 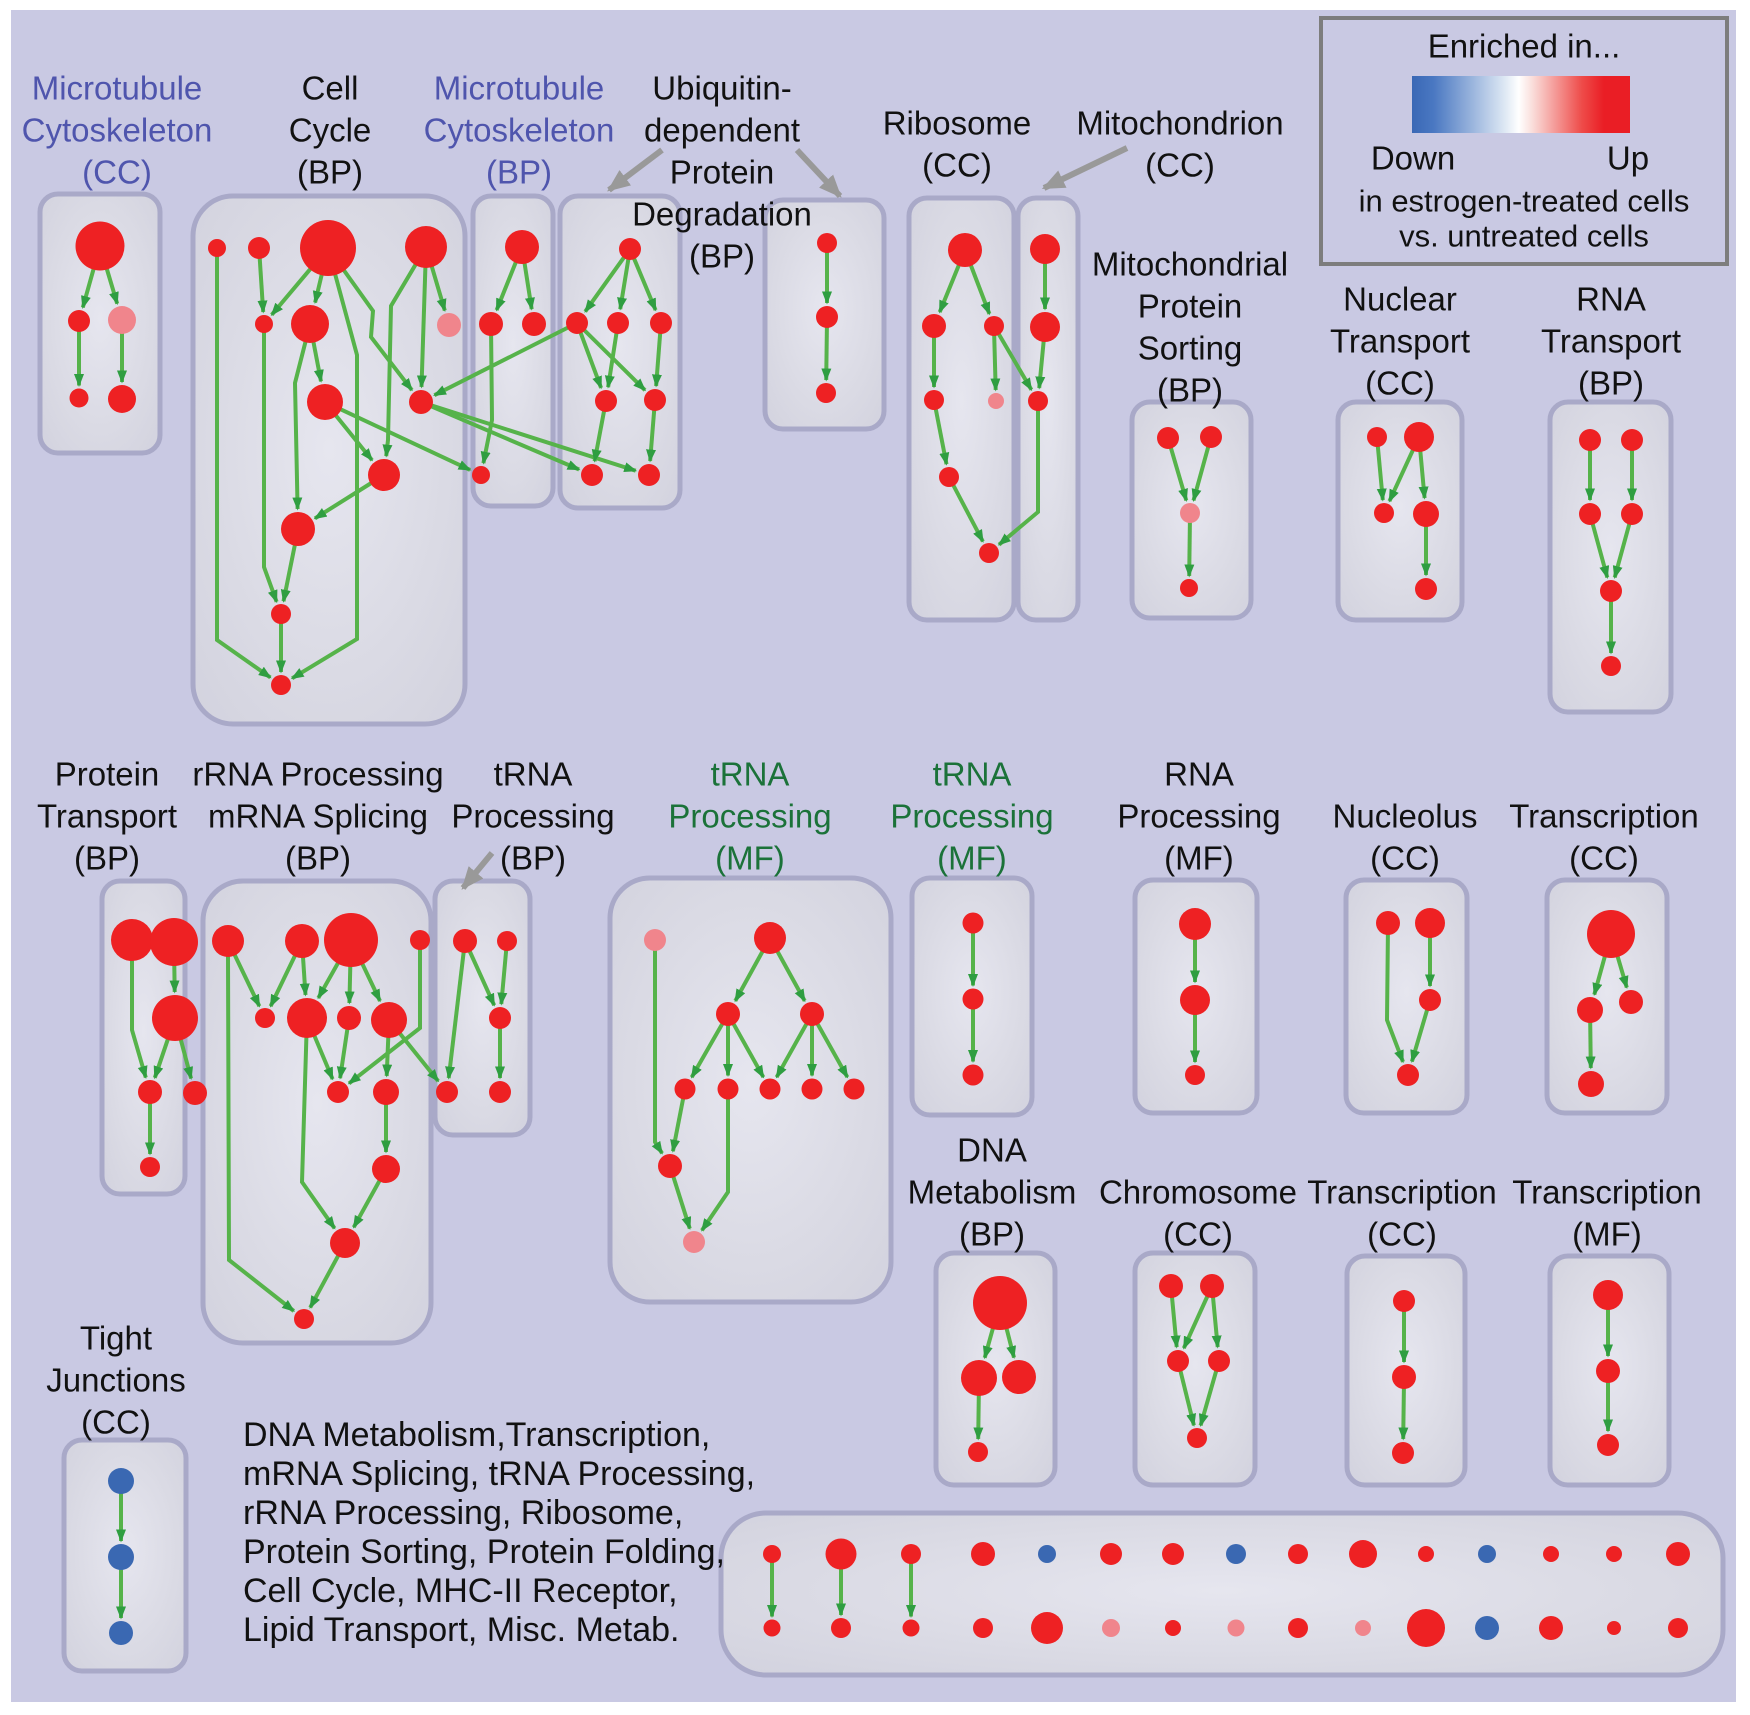 I want to click on svg-text: Lipid Transport, Misc. Metab., so click(x=461, y=1630).